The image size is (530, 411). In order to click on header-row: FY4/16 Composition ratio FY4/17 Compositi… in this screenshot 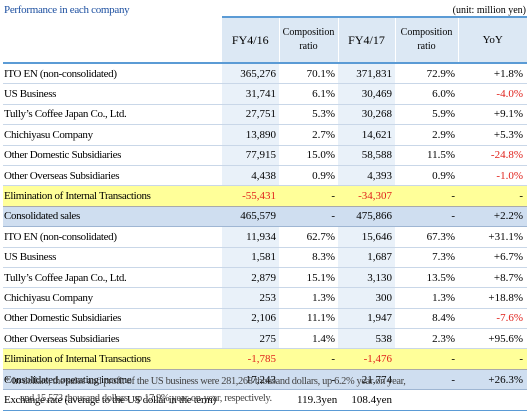, I will do `click(265, 40)`.